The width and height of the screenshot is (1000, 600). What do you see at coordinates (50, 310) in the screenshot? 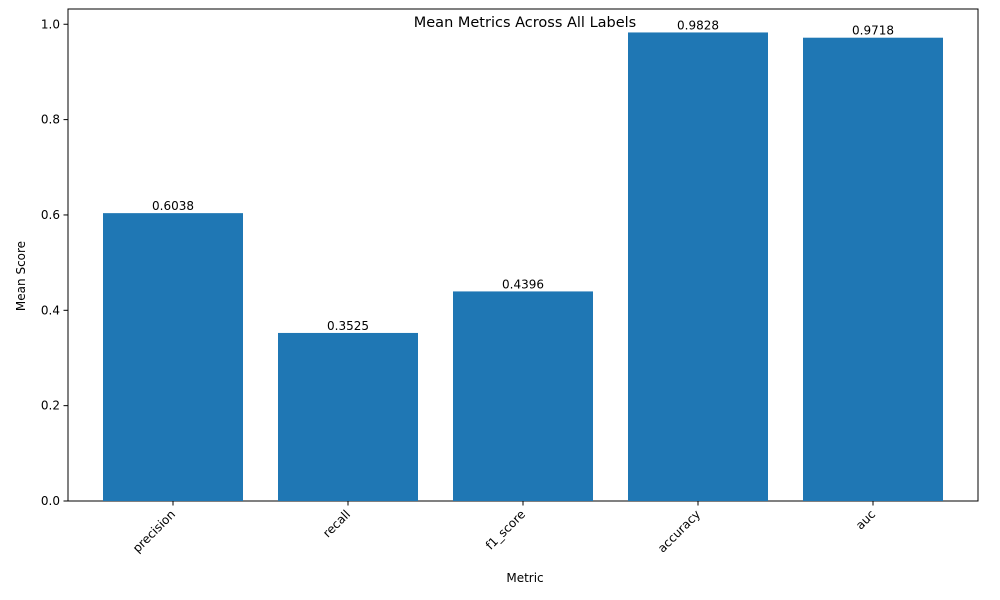
I see `y-tick-label: 0.4` at bounding box center [50, 310].